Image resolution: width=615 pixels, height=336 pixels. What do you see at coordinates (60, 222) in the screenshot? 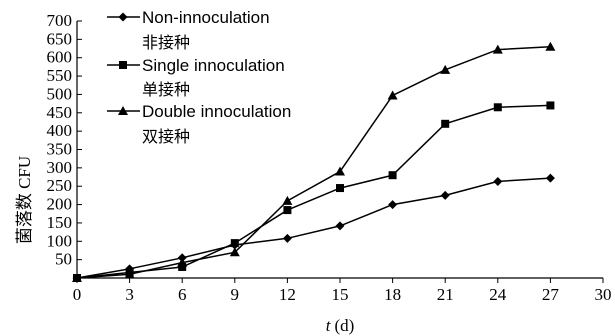
I see `y-tick-label: 150` at bounding box center [60, 222].